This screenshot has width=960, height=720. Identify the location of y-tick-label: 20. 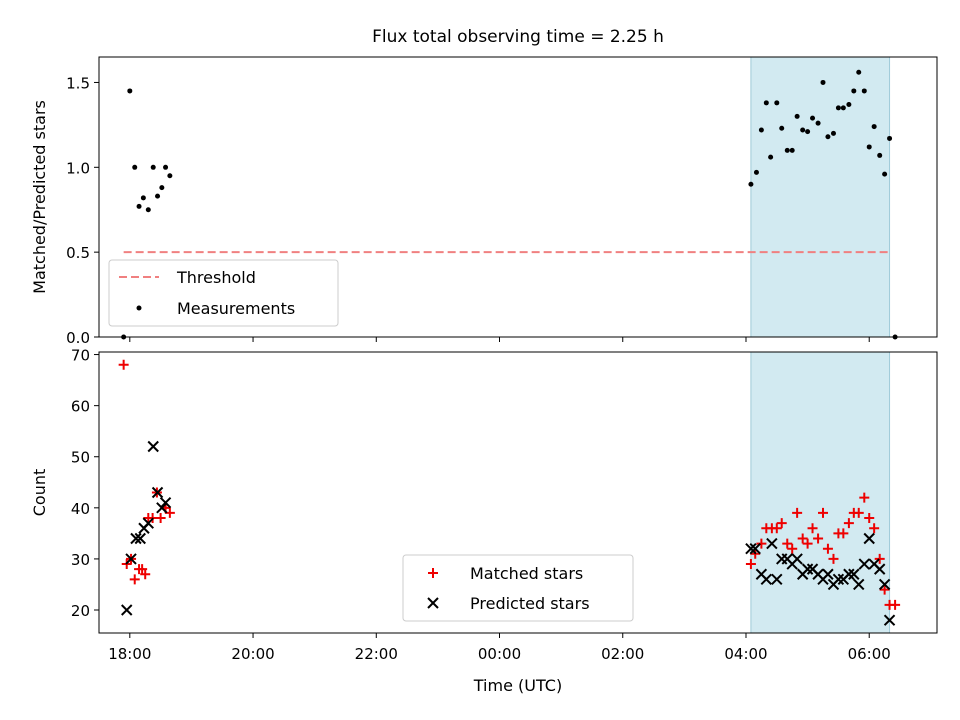
(80, 611).